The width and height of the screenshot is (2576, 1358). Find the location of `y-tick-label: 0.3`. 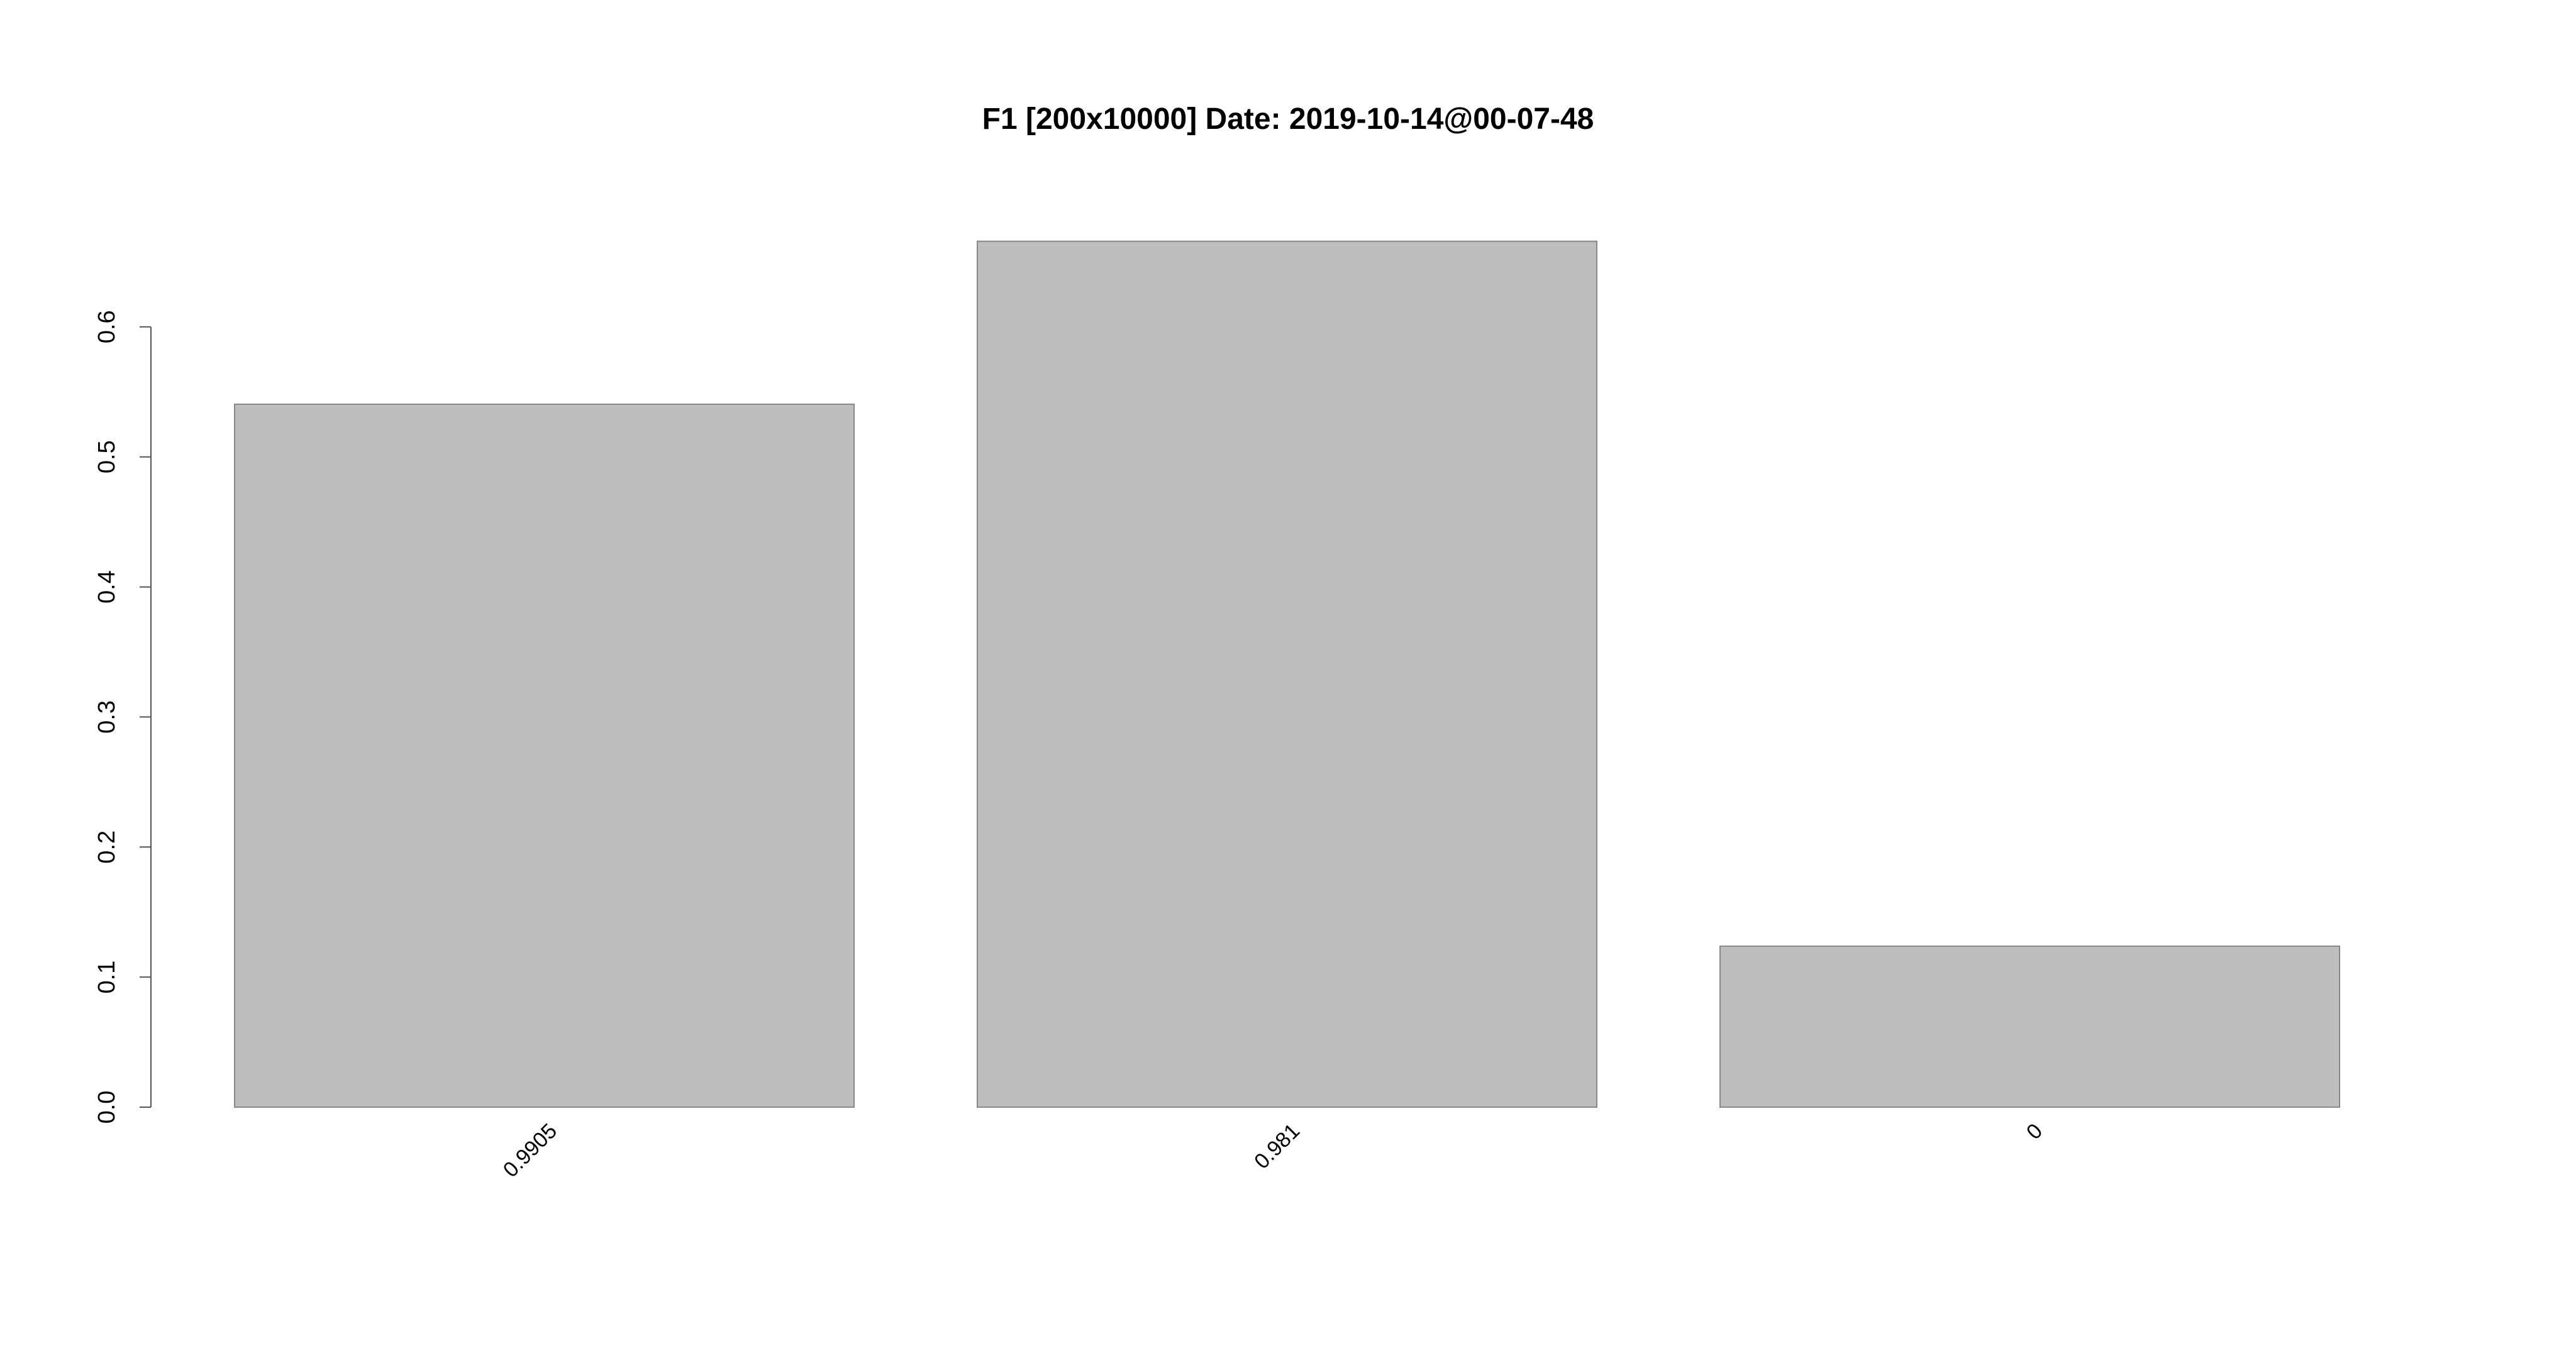

y-tick-label: 0.3 is located at coordinates (107, 717).